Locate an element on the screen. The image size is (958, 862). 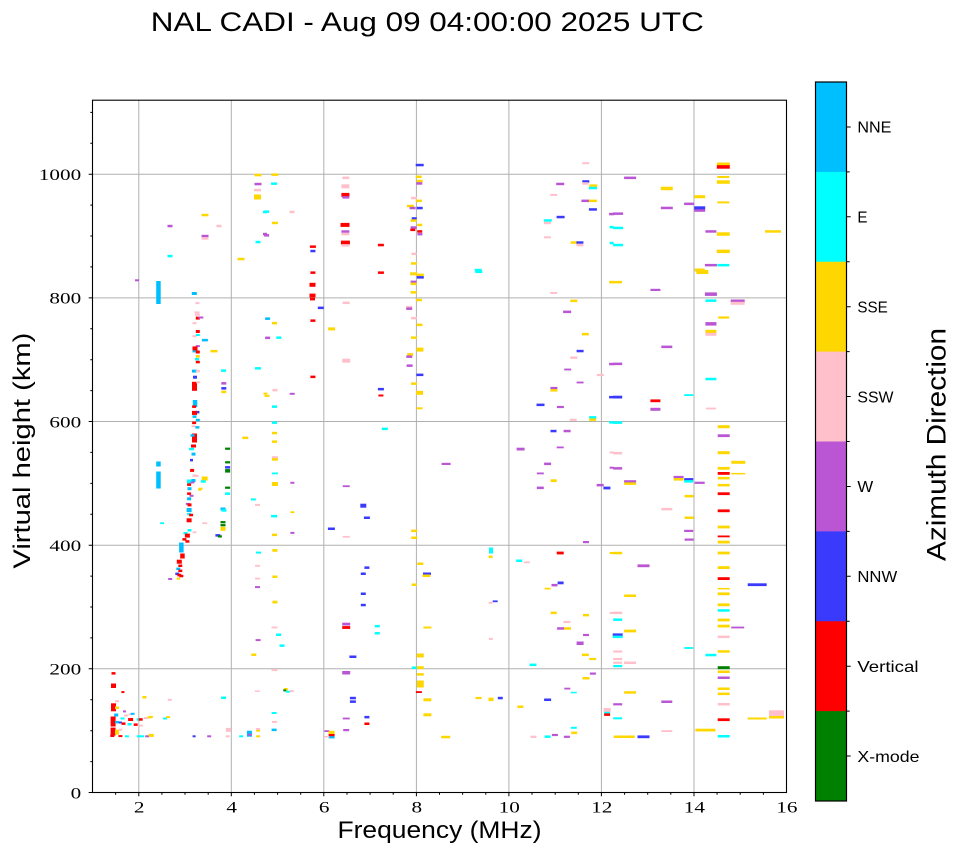
svg-text: 600 is located at coordinates (65, 422).